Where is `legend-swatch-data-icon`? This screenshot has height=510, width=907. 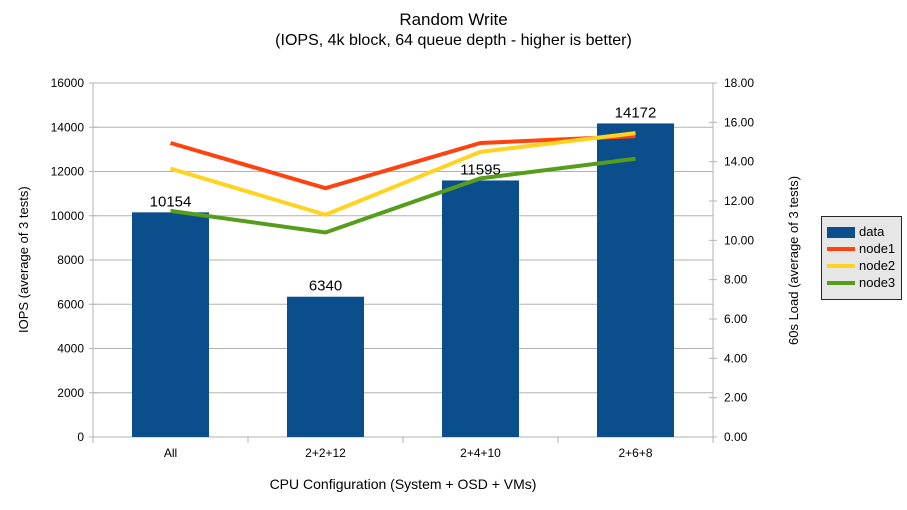
legend-swatch-data-icon is located at coordinates (841, 232).